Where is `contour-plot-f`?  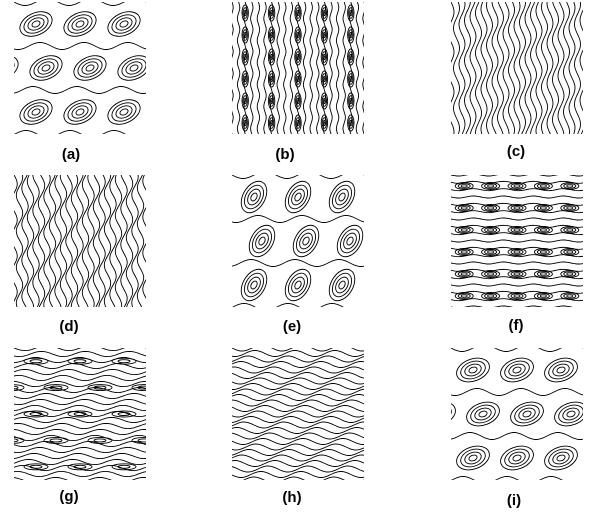
contour-plot-f is located at coordinates (517, 241).